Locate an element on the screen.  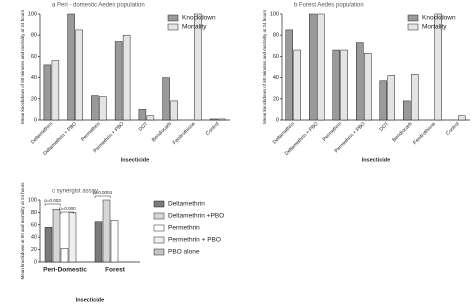
x-tick-label: Peri-Domestic is located at coordinates (65, 270).